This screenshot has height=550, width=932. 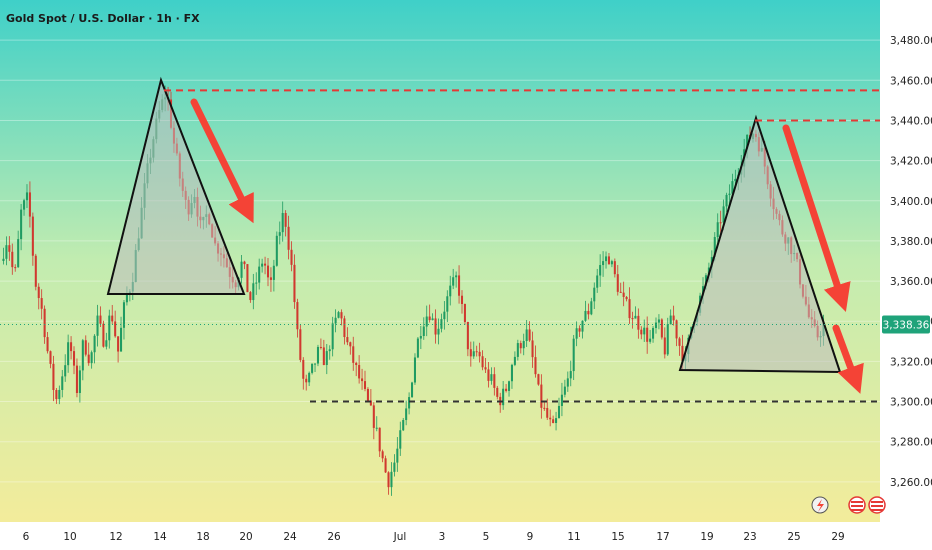 I want to click on flash-icon, so click(x=820, y=505).